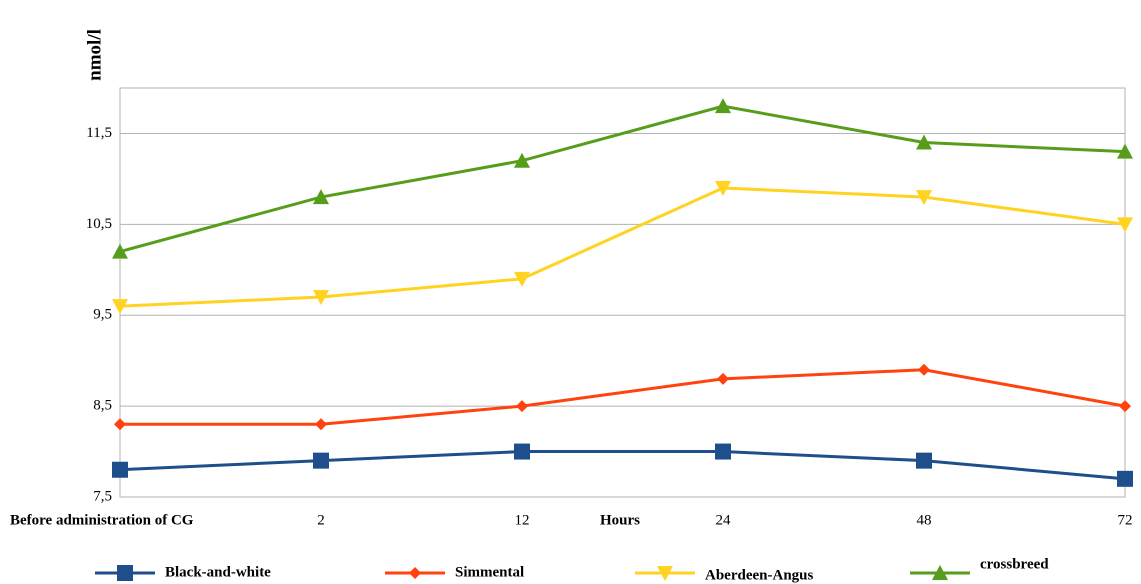  Describe the element at coordinates (924, 520) in the screenshot. I see `x-tick-label: 48` at that location.